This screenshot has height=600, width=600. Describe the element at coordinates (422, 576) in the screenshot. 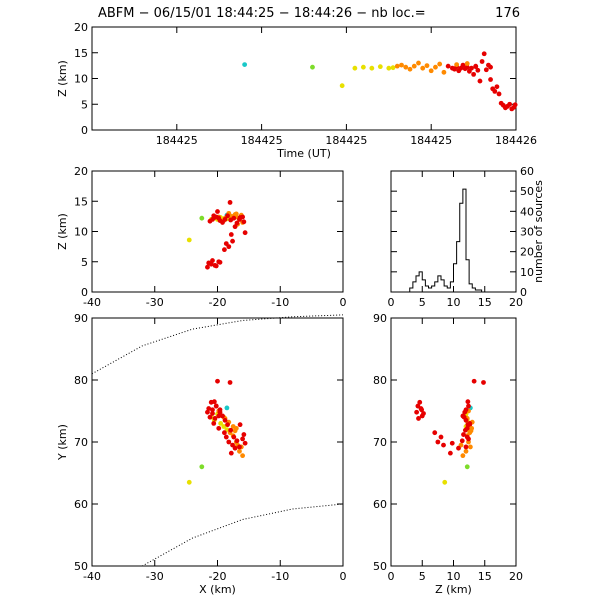

I see `z-y-xtick-label: 5` at that location.